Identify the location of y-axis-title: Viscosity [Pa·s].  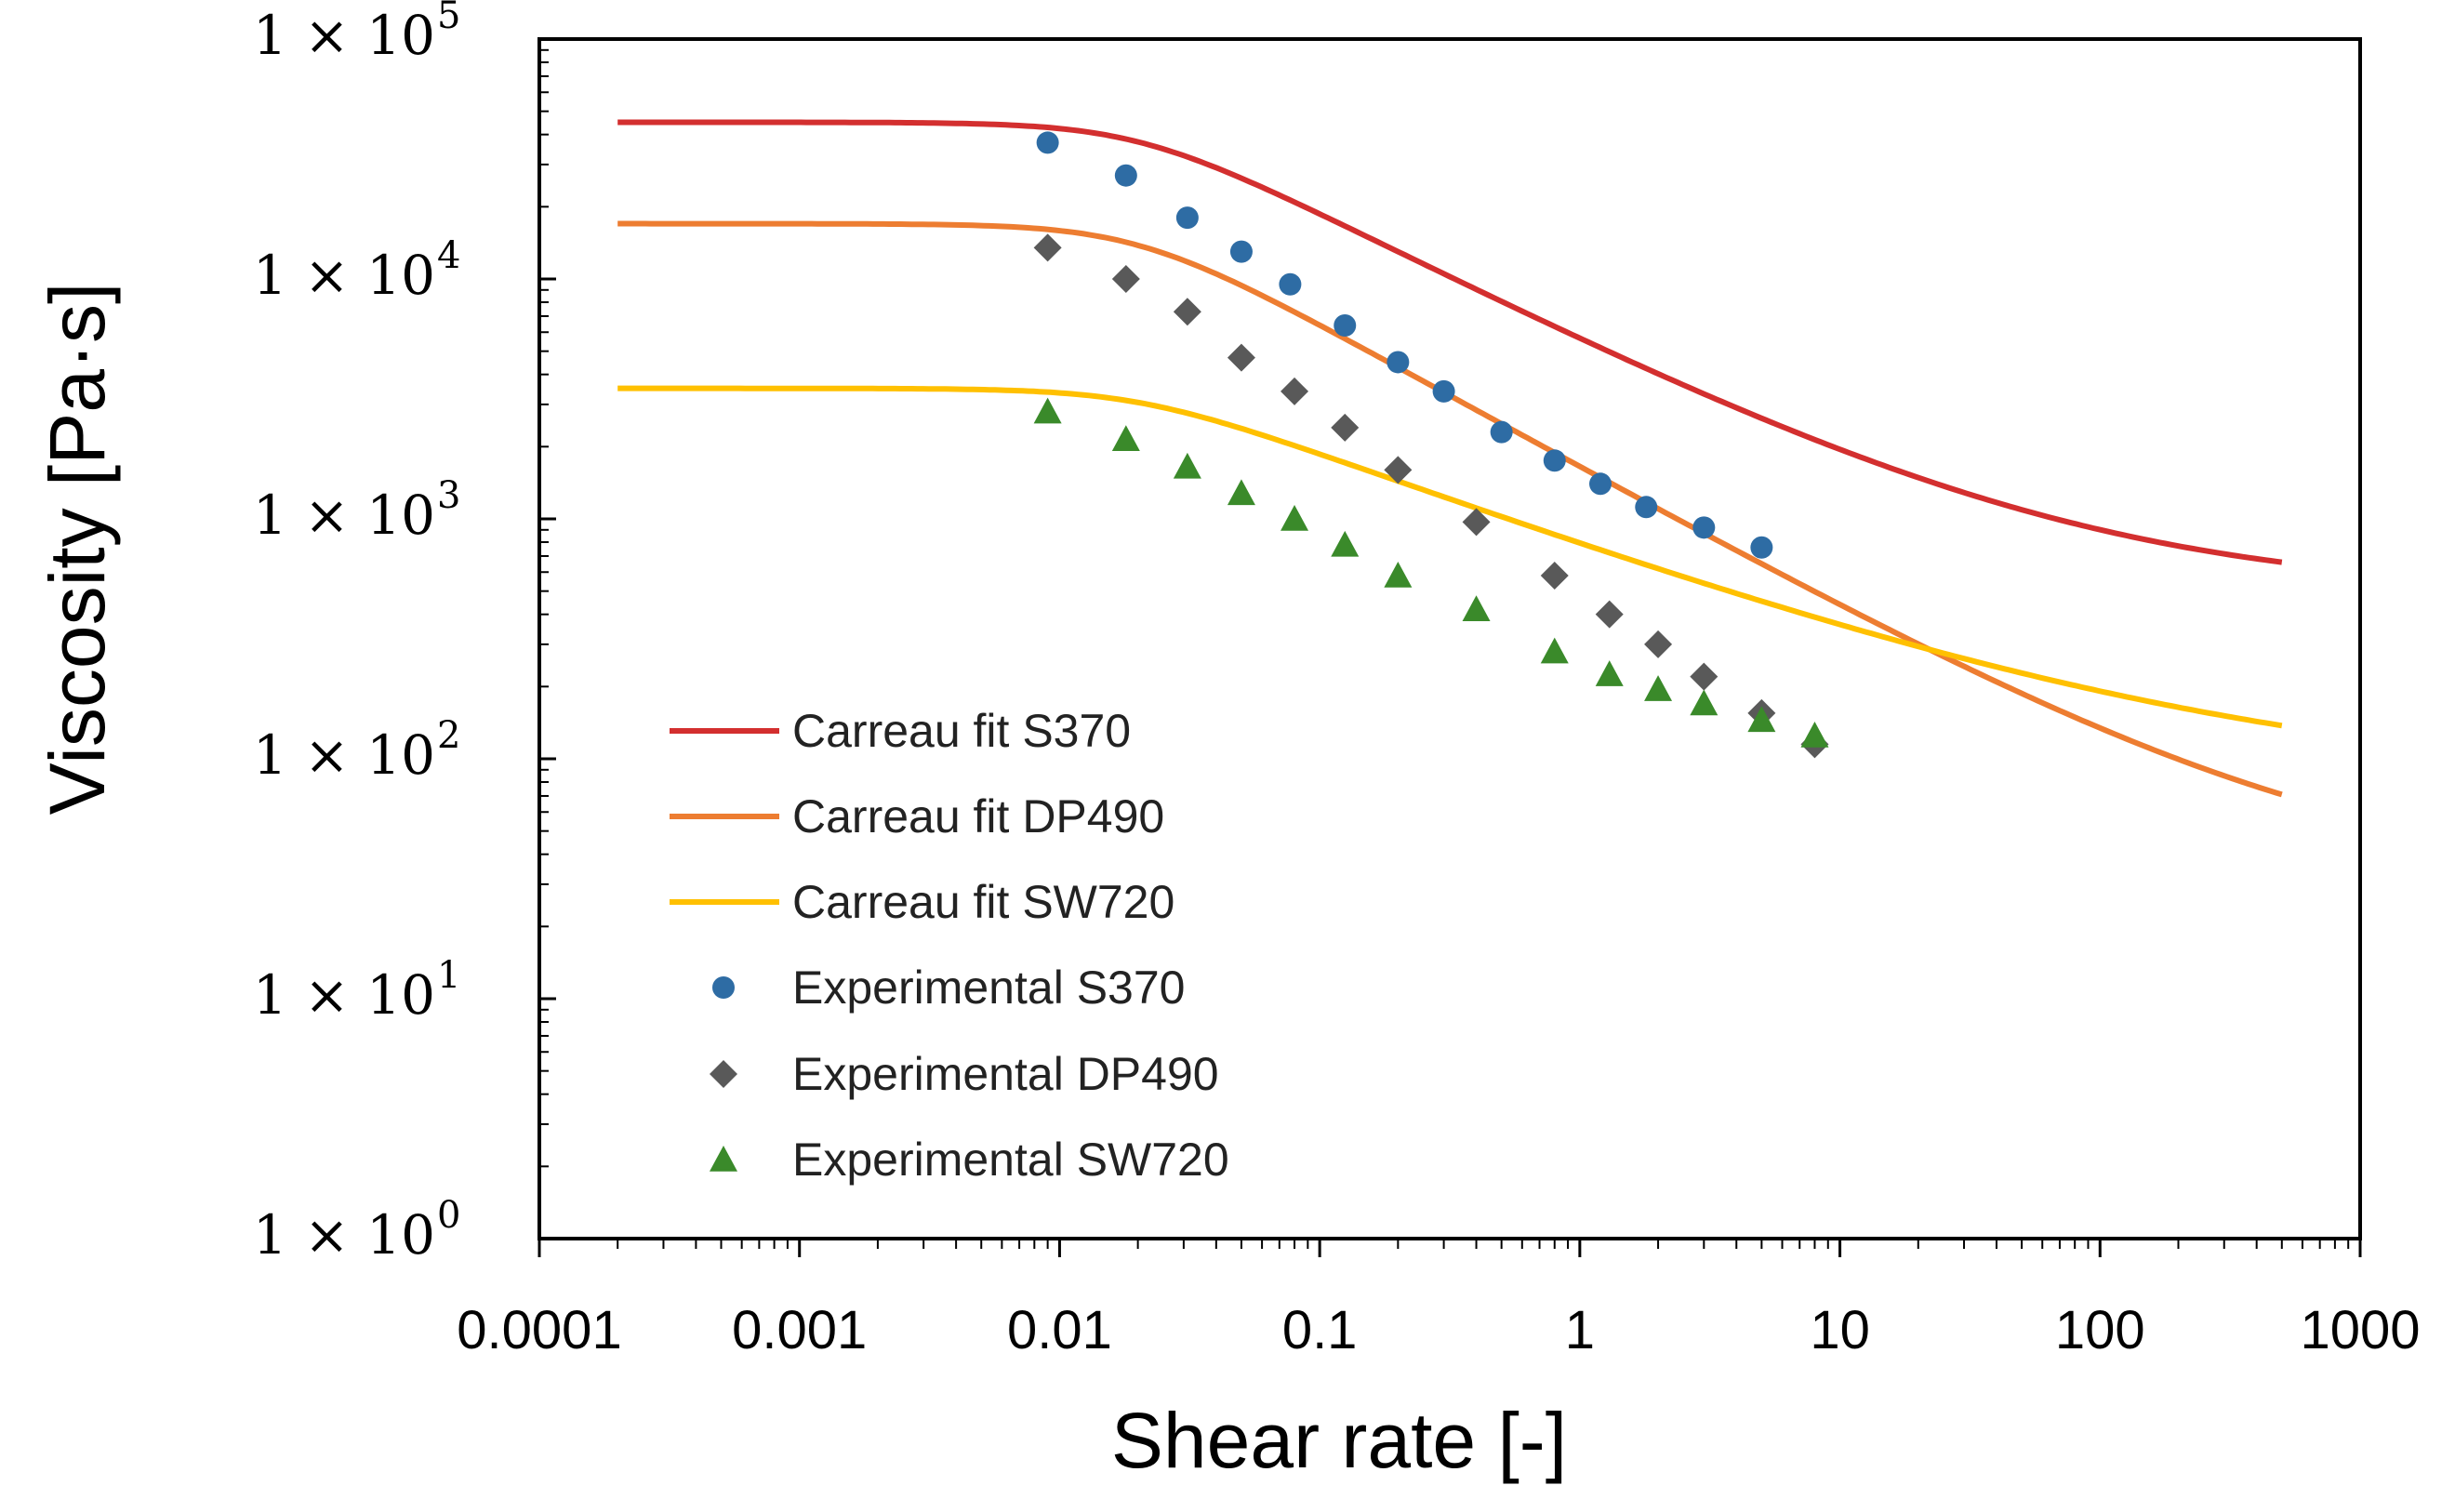
(77, 549).